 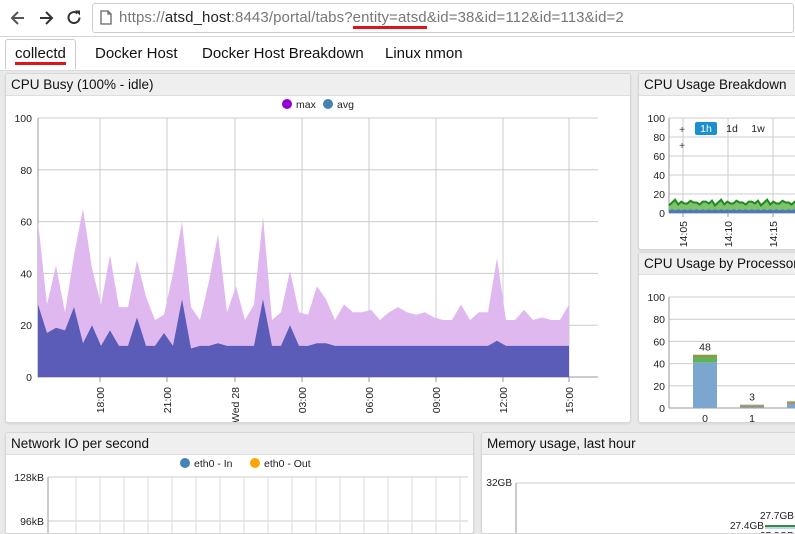 I want to click on x-tick-label: 15:00, so click(x=570, y=400).